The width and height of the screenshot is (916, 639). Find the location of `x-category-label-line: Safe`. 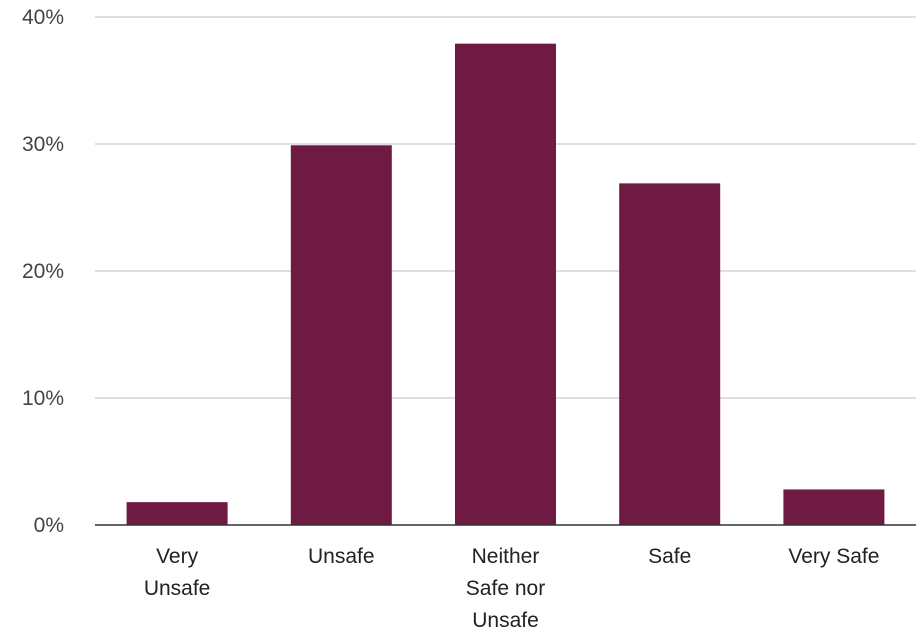

x-category-label-line: Safe is located at coordinates (669, 556).